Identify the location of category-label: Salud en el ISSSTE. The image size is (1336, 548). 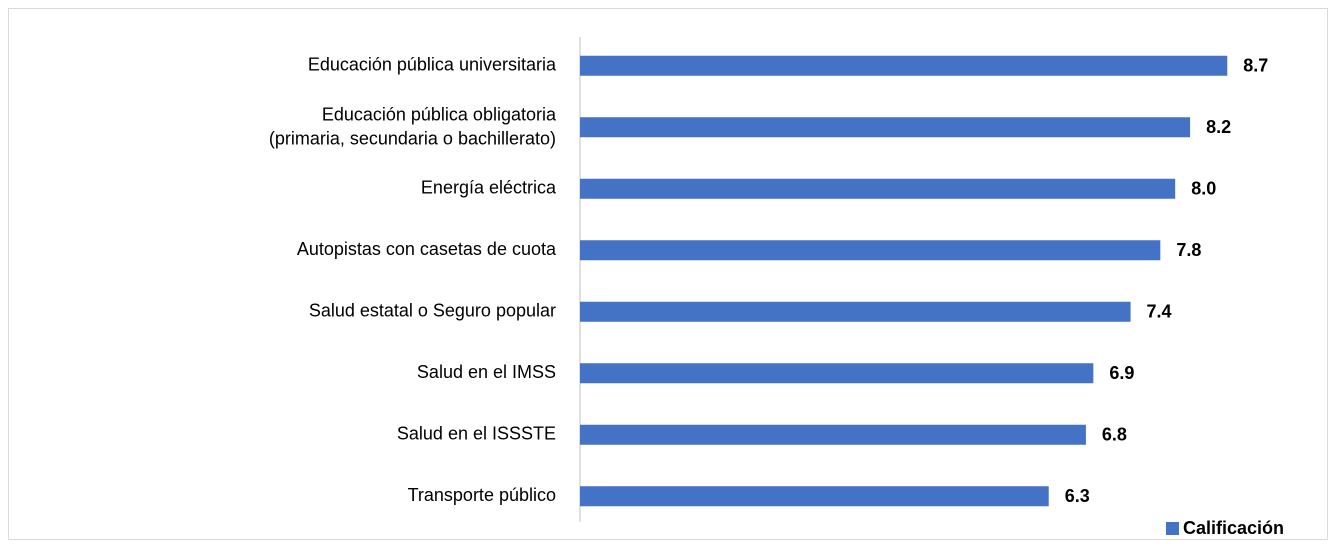
(476, 434).